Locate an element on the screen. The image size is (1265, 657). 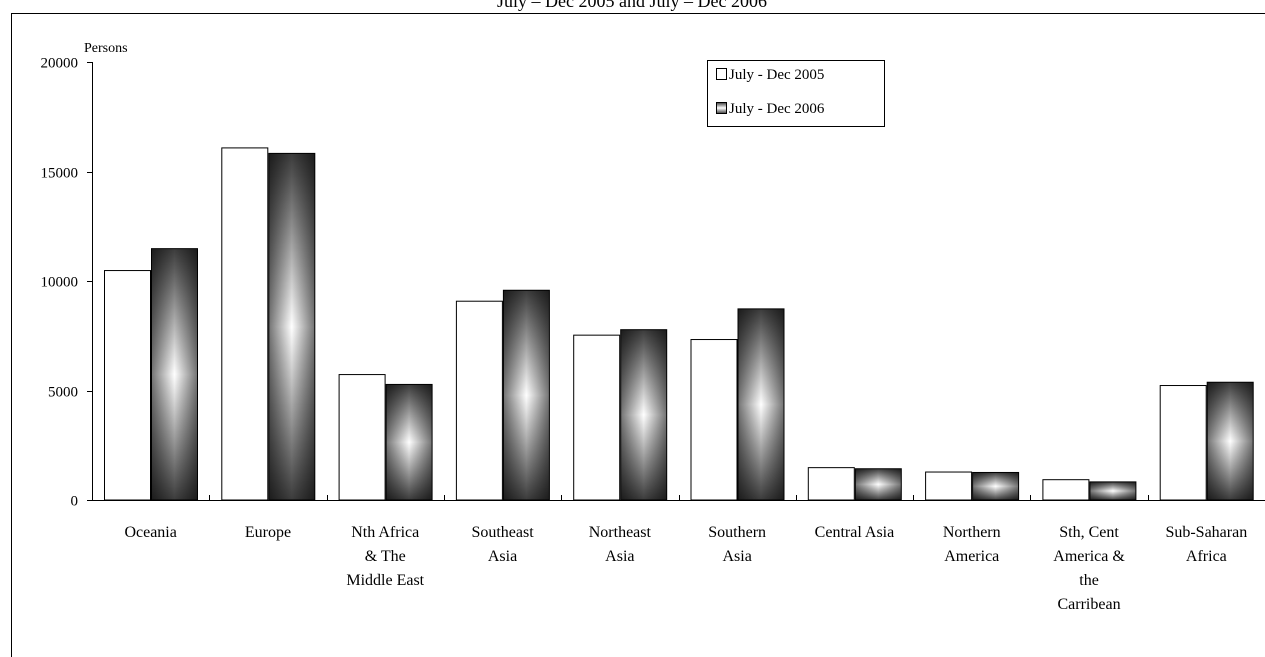
x-tick-label: Europe is located at coordinates (268, 532).